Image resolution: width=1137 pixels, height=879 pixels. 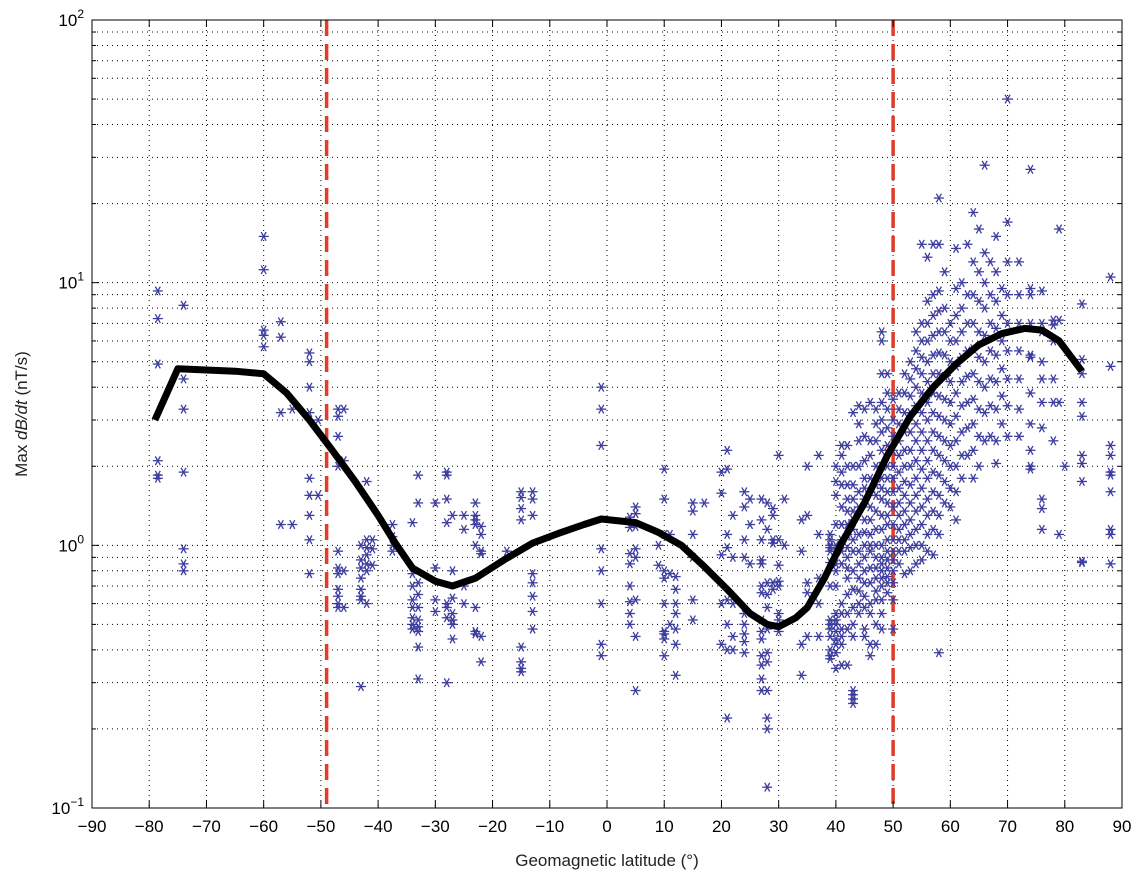 What do you see at coordinates (1064, 826) in the screenshot?
I see `x-tick-label: 80` at bounding box center [1064, 826].